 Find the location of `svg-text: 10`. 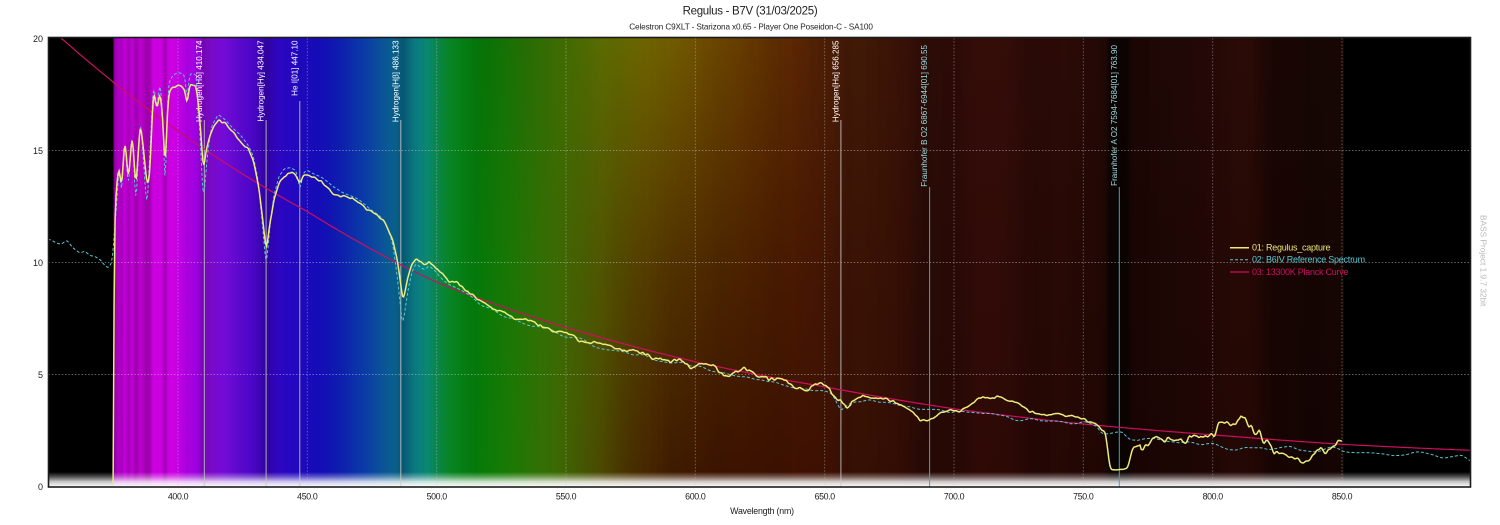

svg-text: 10 is located at coordinates (38, 263).